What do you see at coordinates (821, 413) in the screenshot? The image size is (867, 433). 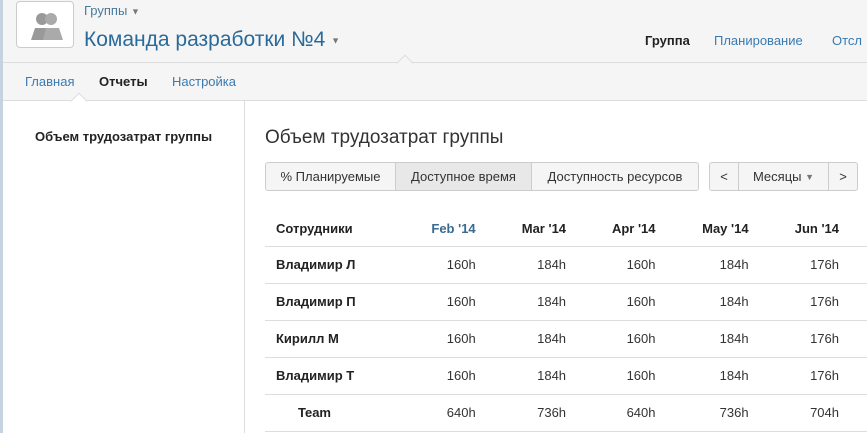 I see `hours-cell: 704h` at bounding box center [821, 413].